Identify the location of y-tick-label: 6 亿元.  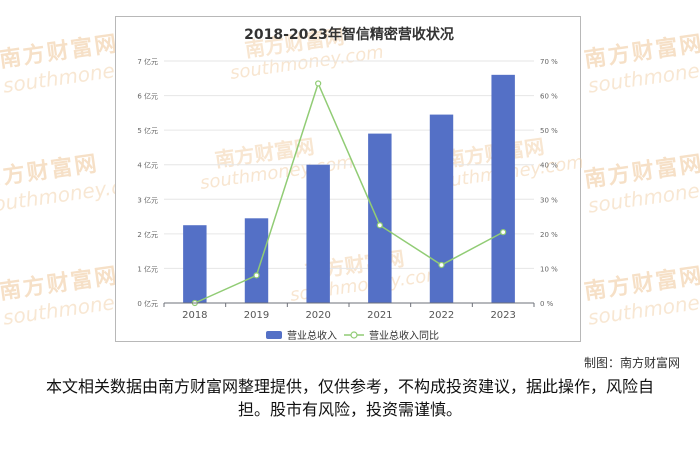
(147, 96).